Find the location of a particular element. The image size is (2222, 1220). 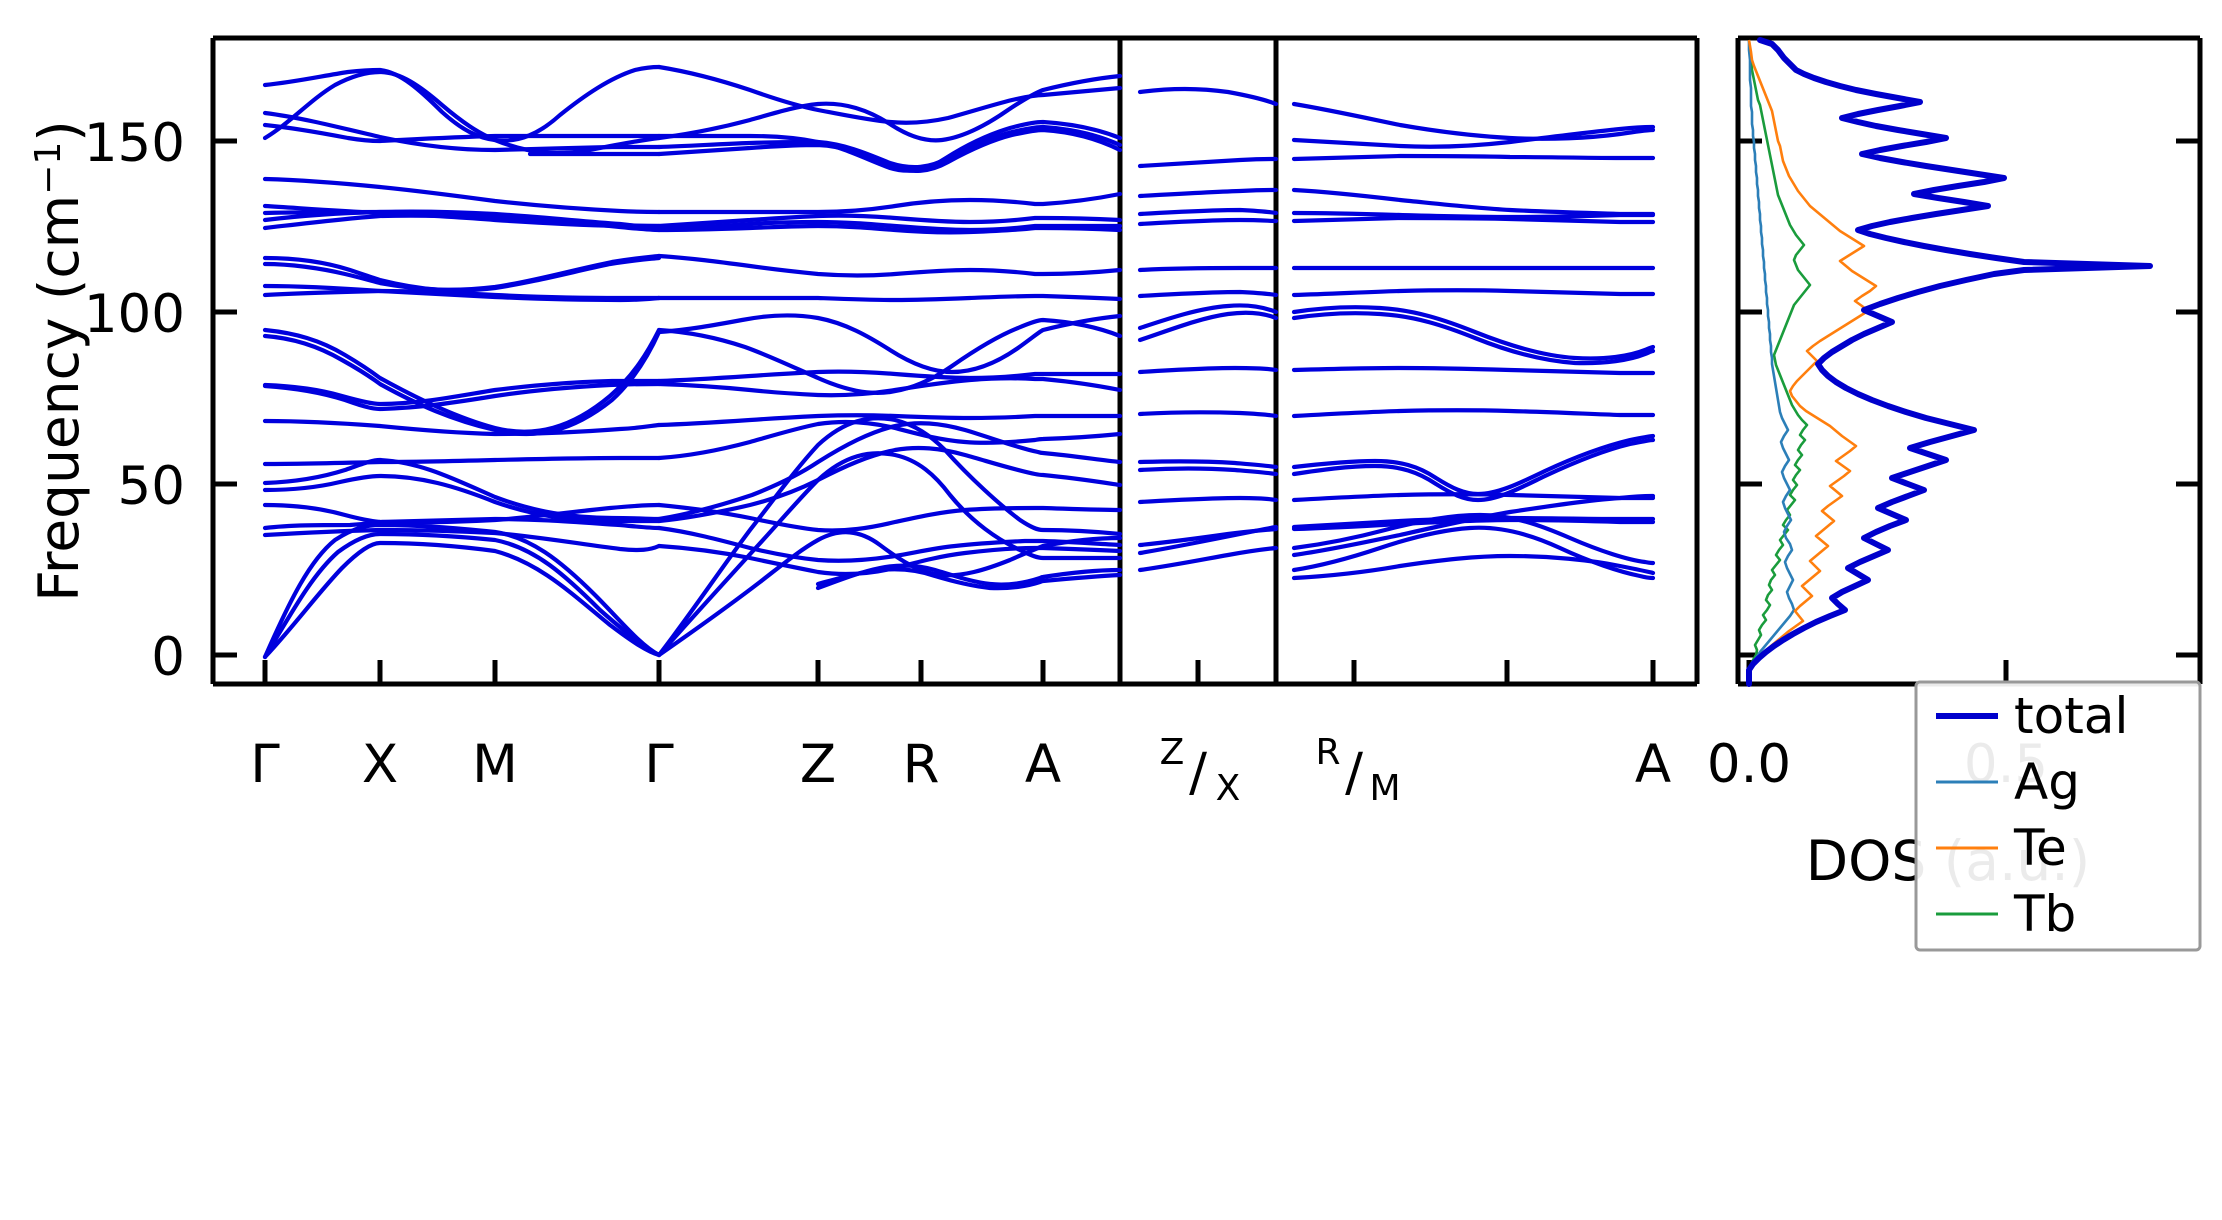

dos-curves is located at coordinates (1949, 362).